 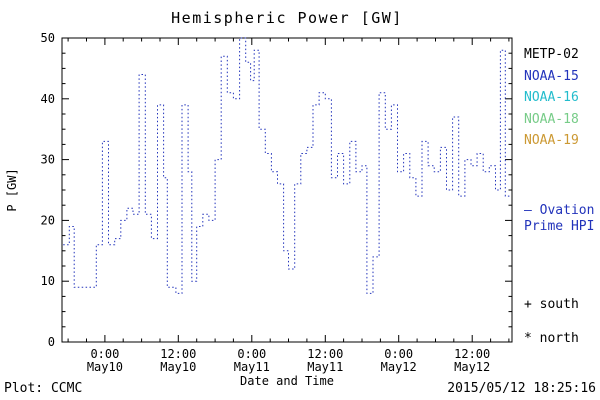 What do you see at coordinates (521, 388) in the screenshot?
I see `plot-timestamp: 2015/05/12 18:25:16` at bounding box center [521, 388].